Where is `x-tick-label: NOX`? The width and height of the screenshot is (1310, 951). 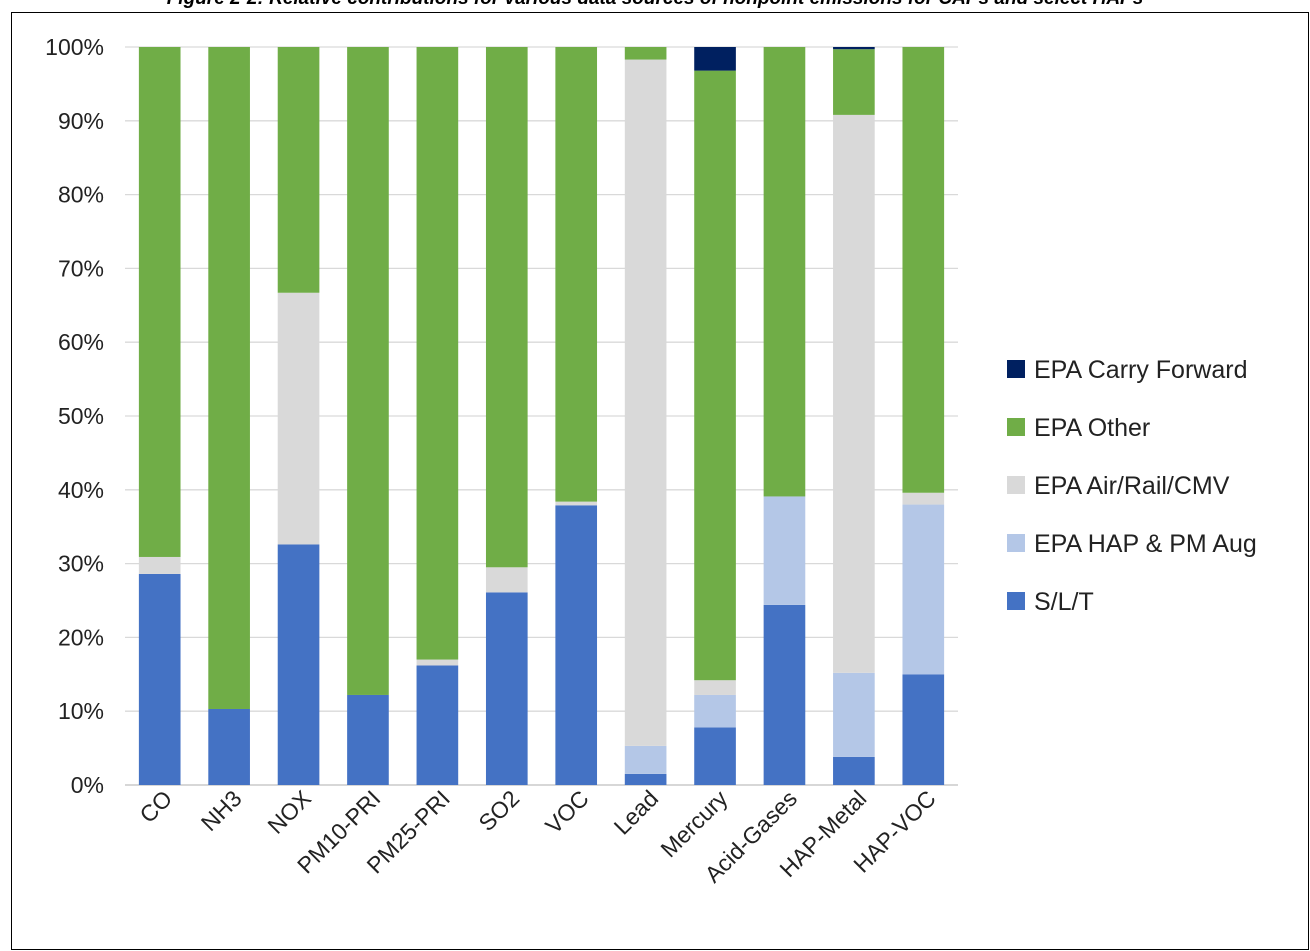
x-tick-label: NOX is located at coordinates (289, 812).